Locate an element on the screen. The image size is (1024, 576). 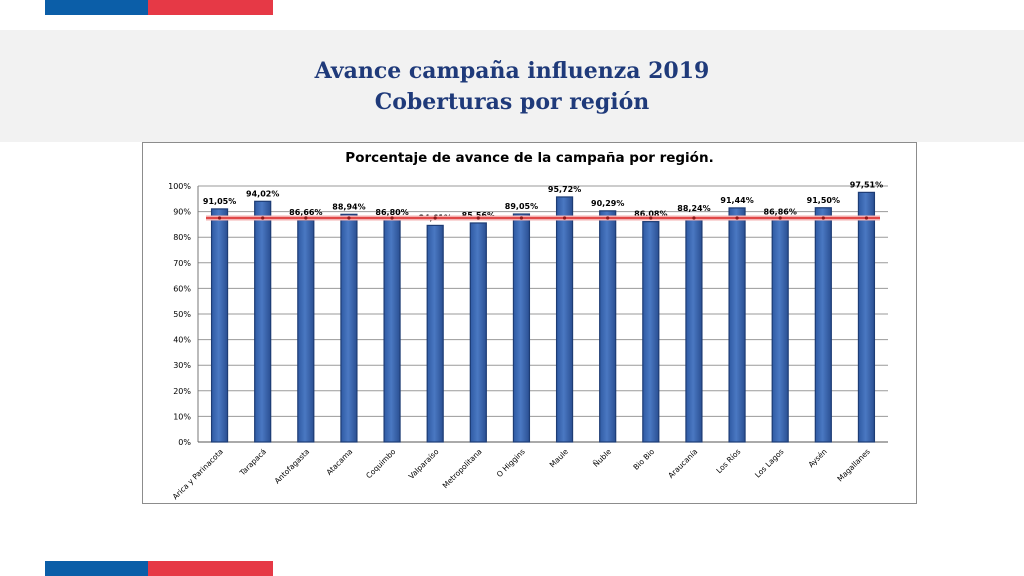
x-tick-label: Arica y Parinacota is located at coordinates (198, 474).